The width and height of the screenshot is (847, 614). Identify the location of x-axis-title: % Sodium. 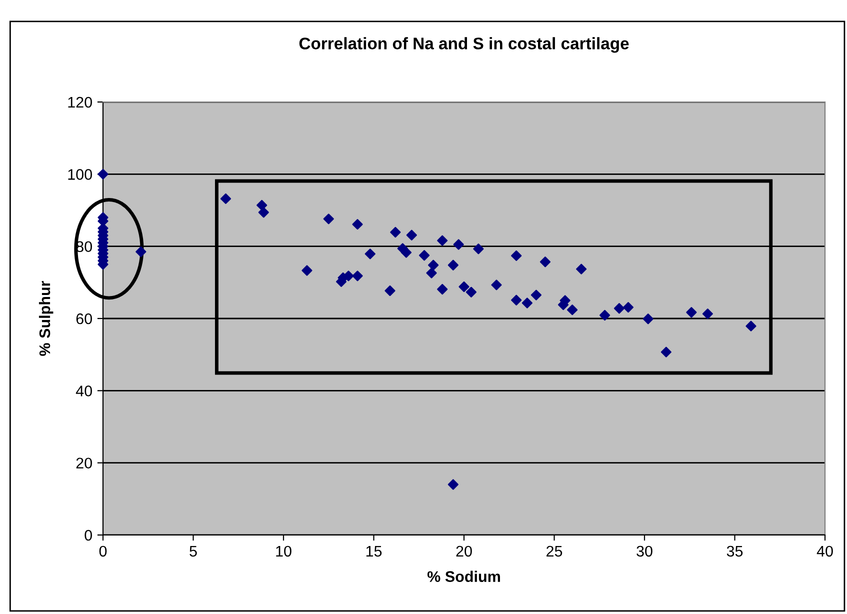
(463, 576).